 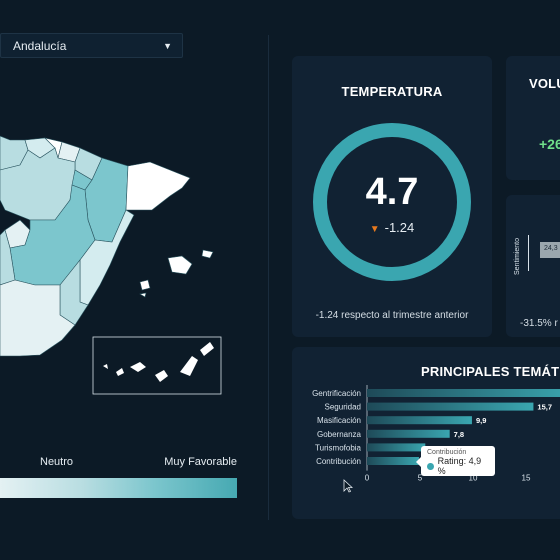 I want to click on volume-change: +26, so click(x=549, y=144).